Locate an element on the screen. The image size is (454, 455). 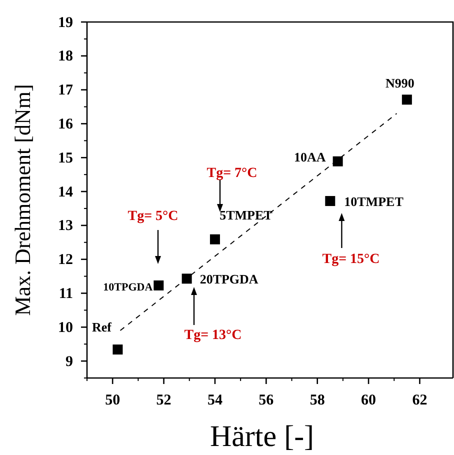
y-tick-label: 12 is located at coordinates (65, 260).